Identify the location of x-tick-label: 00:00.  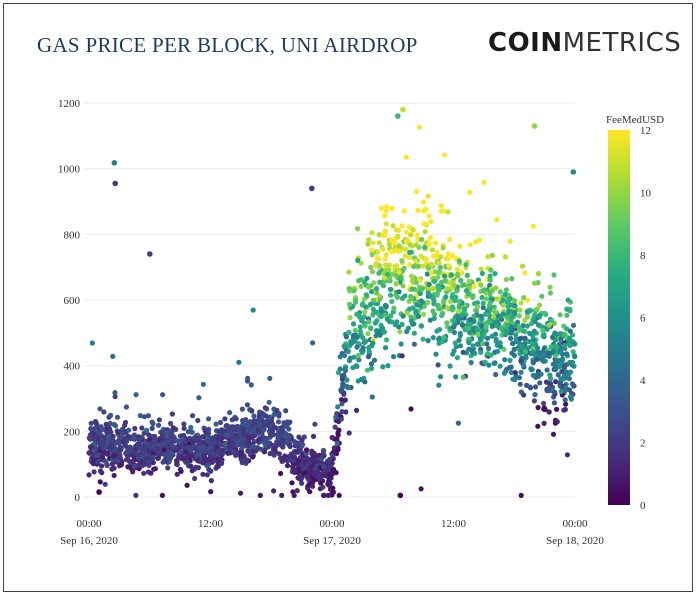
(332, 524).